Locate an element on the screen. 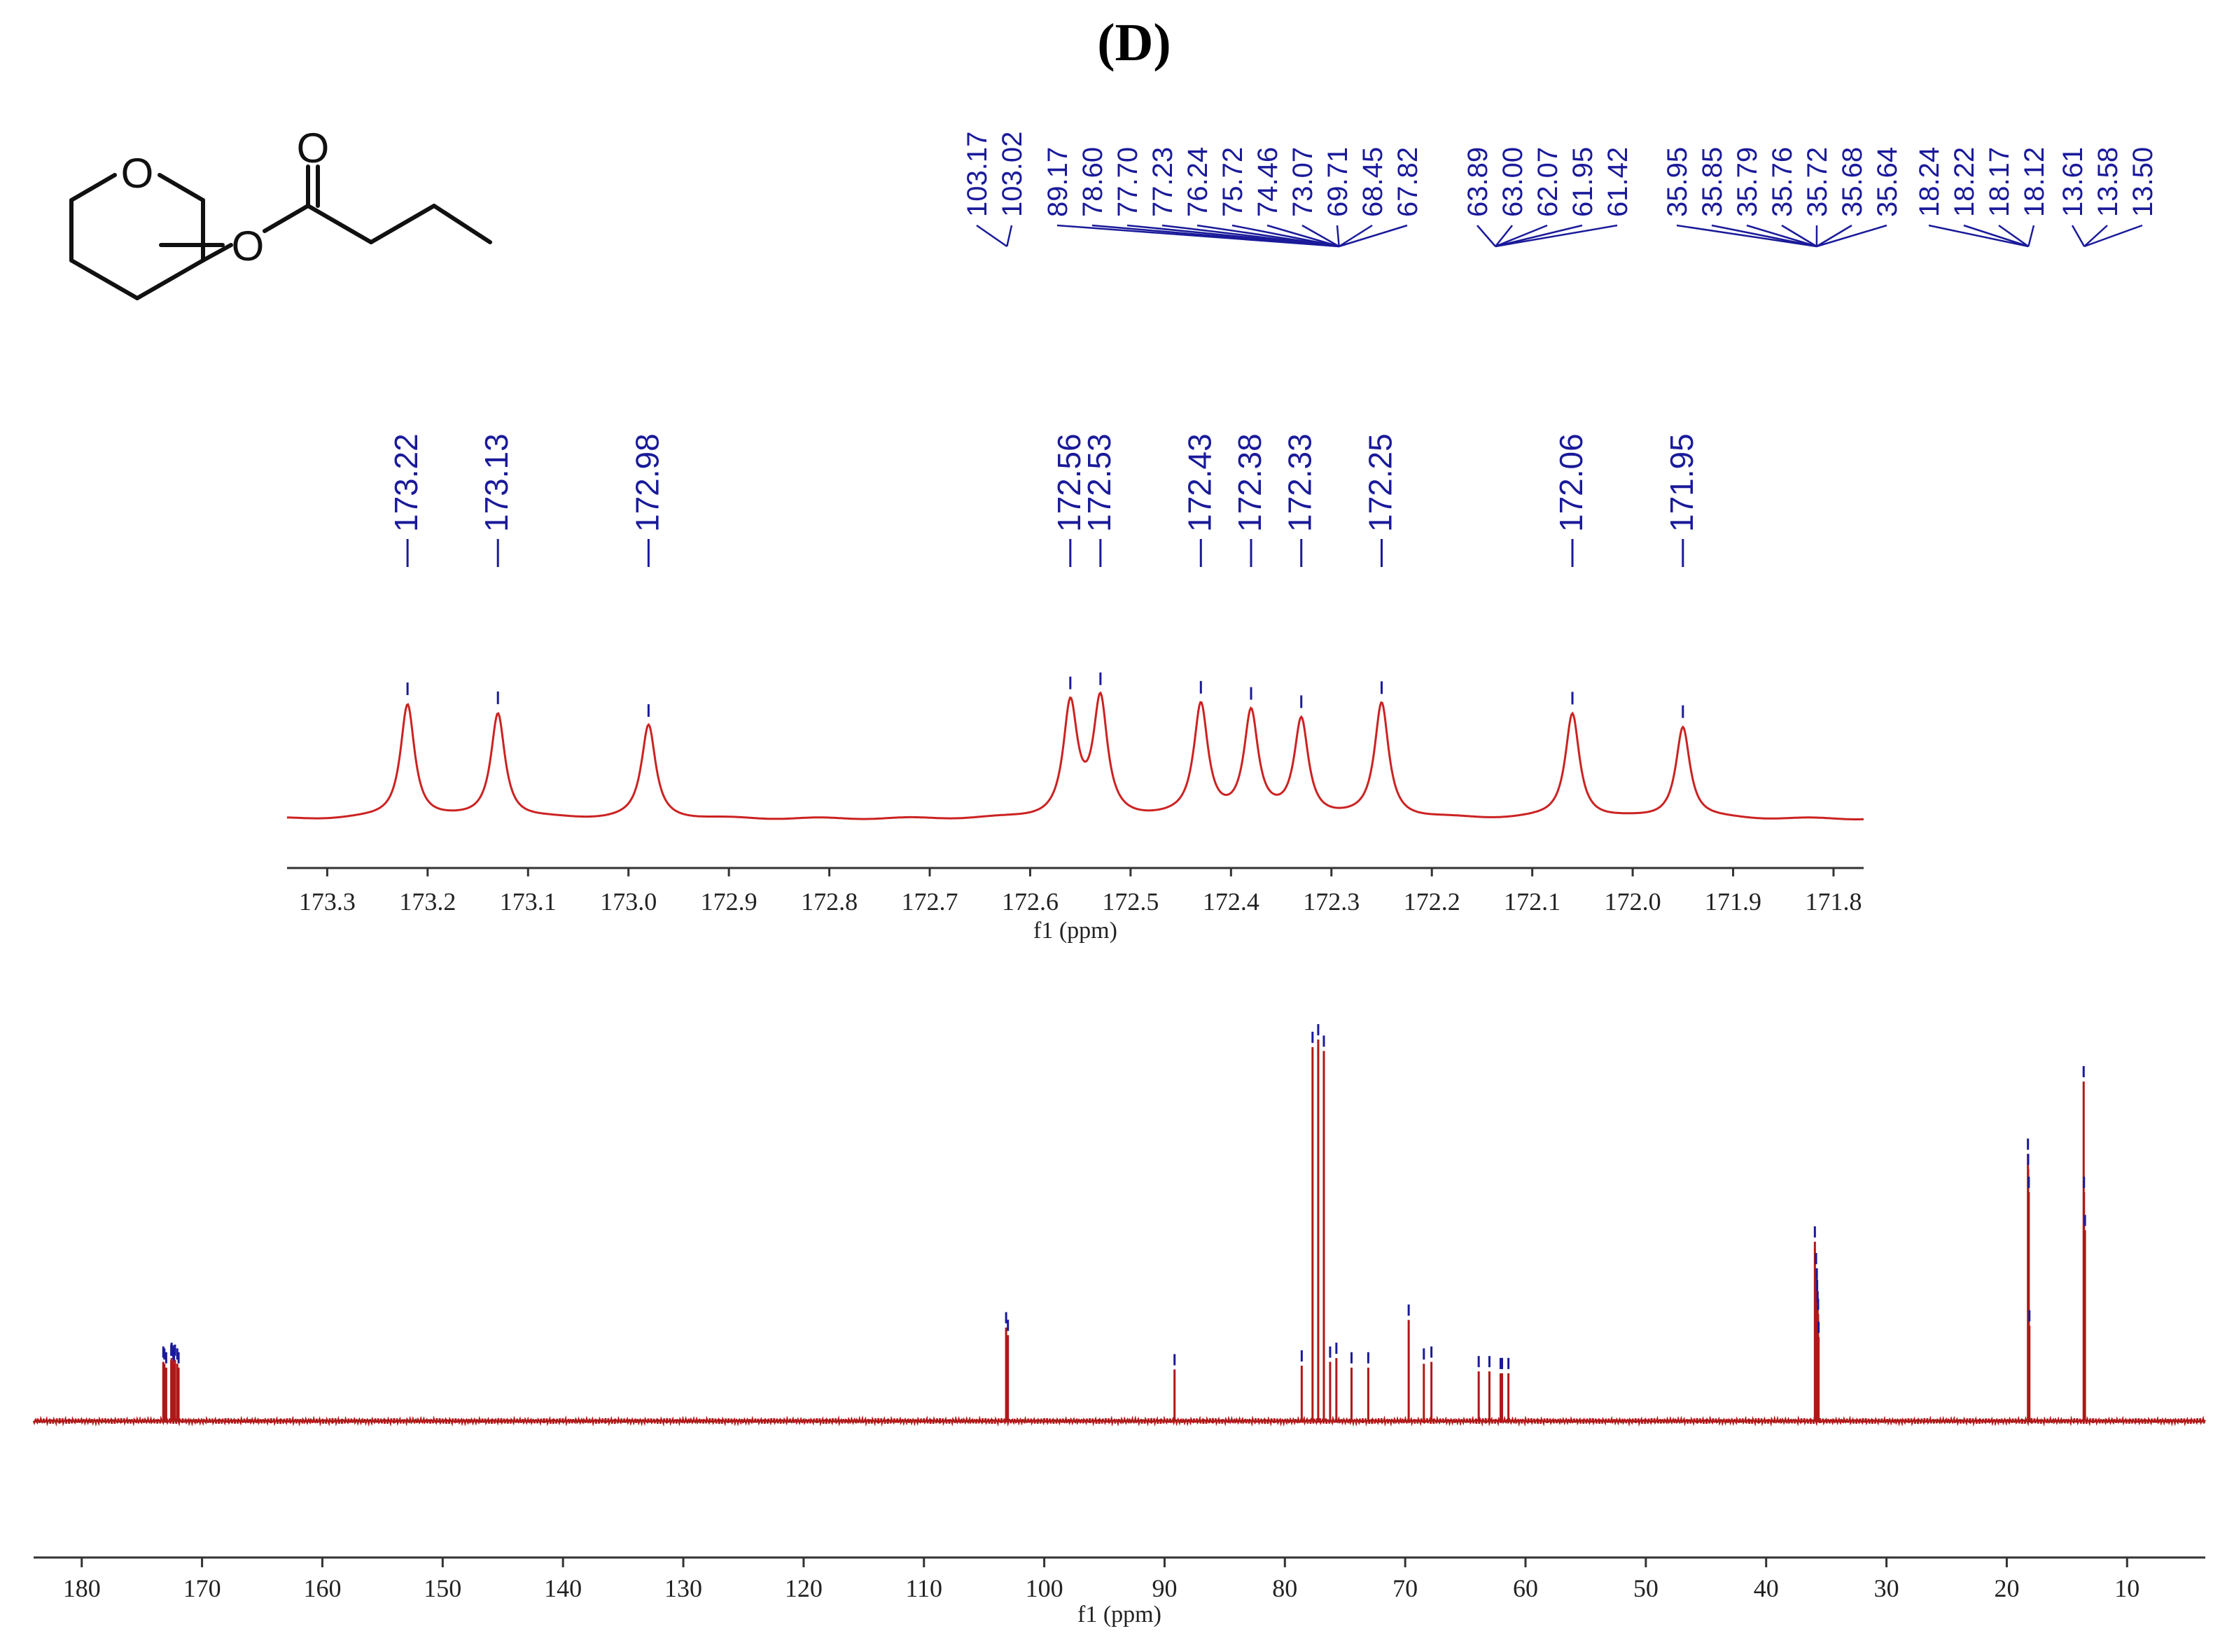 The image size is (2234, 1652). ring-oxygen-atom: O is located at coordinates (137, 173).